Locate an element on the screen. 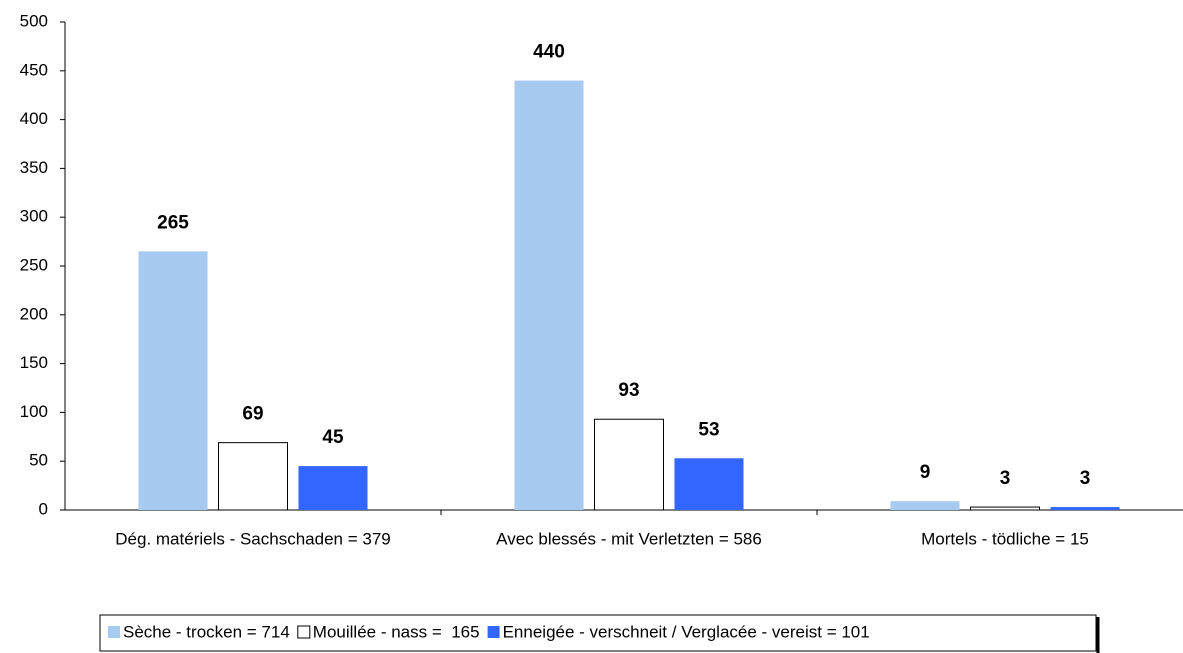 The height and width of the screenshot is (653, 1183). y-tick-label: 200 is located at coordinates (34, 313).